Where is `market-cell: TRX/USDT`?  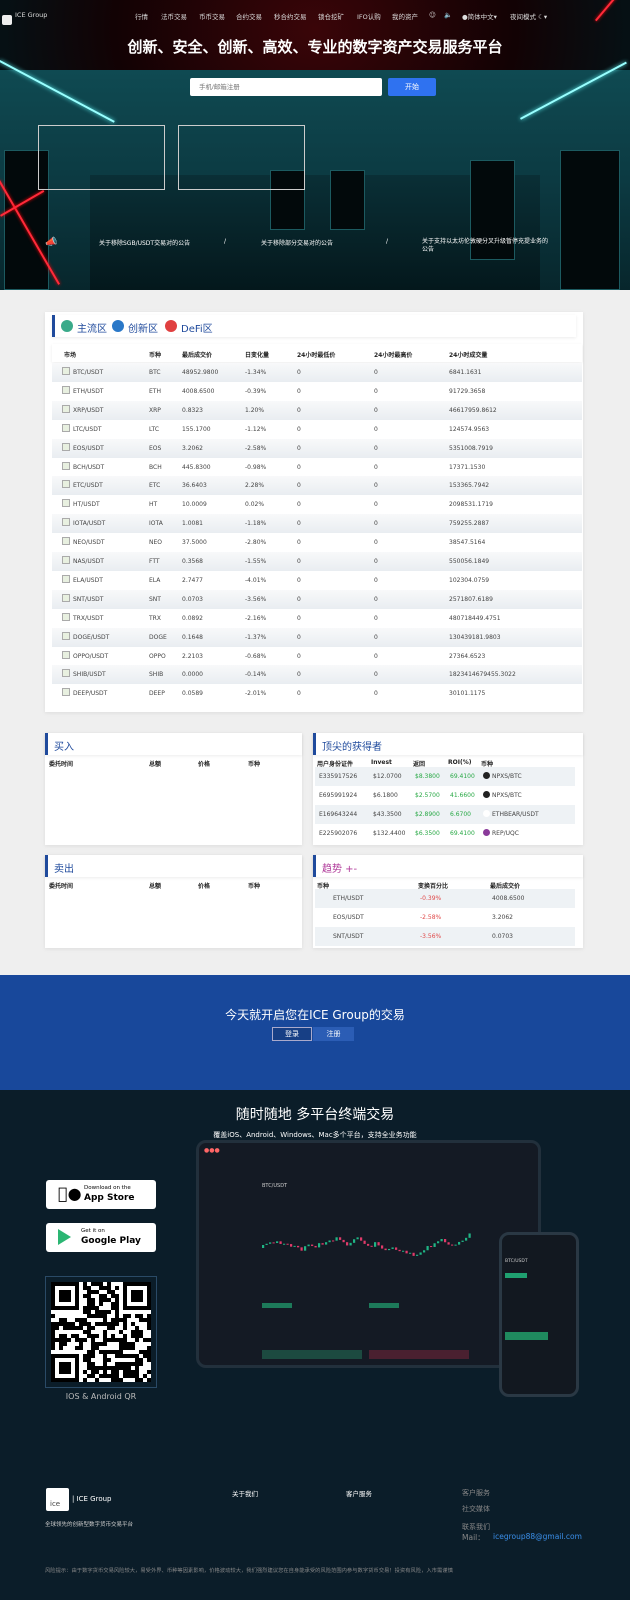
market-cell: TRX/USDT is located at coordinates (88, 618).